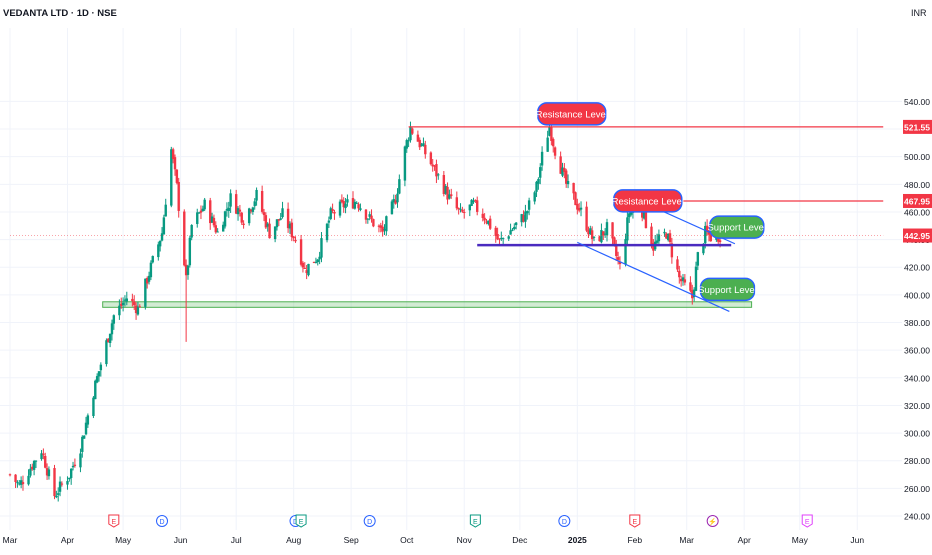  What do you see at coordinates (686, 540) in the screenshot?
I see `x-tick-label: Mar` at bounding box center [686, 540].